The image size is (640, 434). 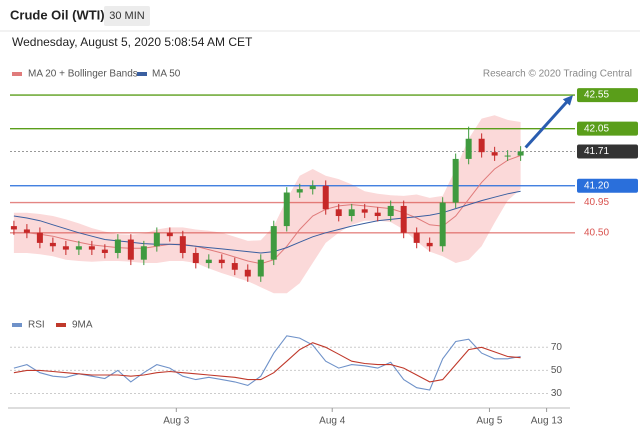 What do you see at coordinates (567, 100) in the screenshot?
I see `forecast-arrowhead` at bounding box center [567, 100].